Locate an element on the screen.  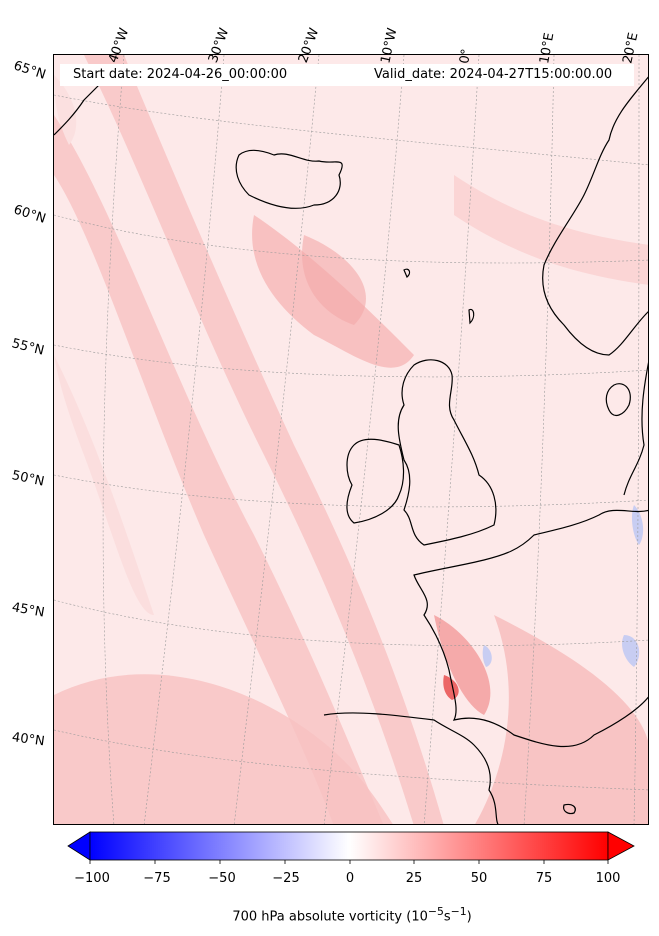
start-date-label: Start date: 2024-04-26_00:00:00 is located at coordinates (180, 74).